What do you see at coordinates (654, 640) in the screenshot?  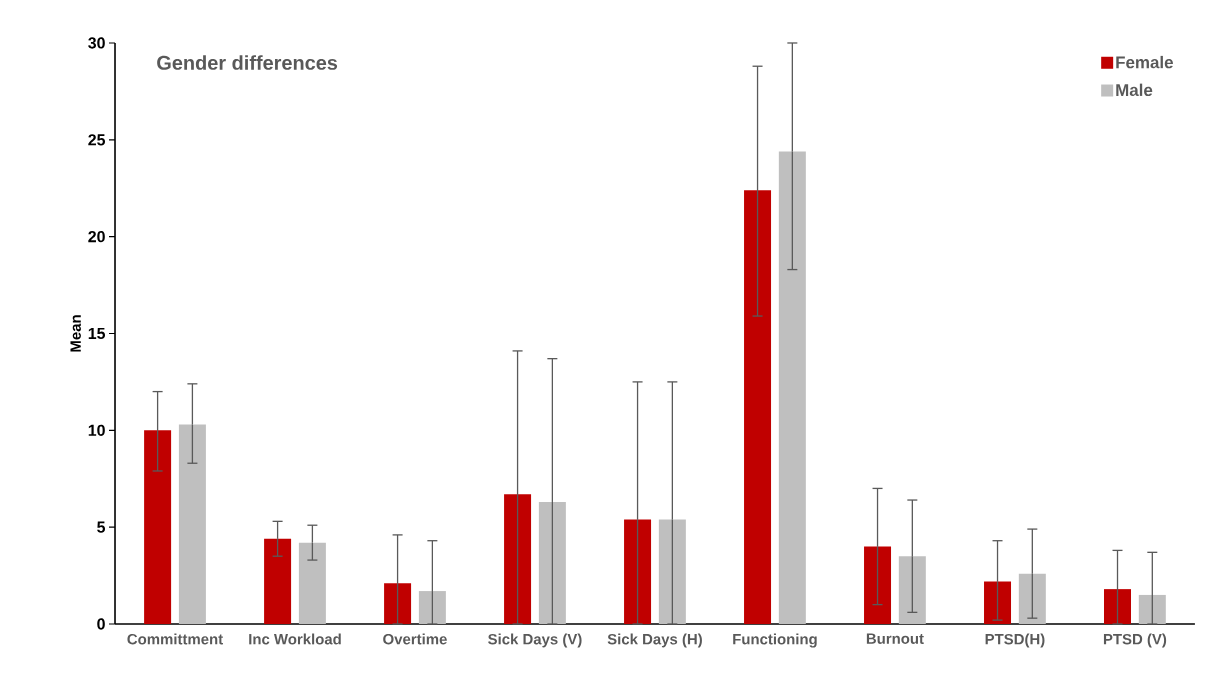 I see `x-tick-label: Sick Days (H)` at bounding box center [654, 640].